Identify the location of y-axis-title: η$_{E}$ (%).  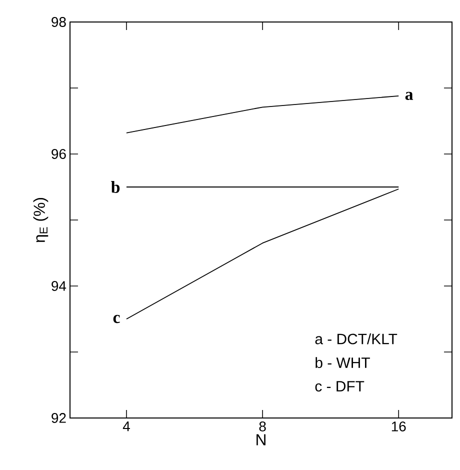
(40, 220).